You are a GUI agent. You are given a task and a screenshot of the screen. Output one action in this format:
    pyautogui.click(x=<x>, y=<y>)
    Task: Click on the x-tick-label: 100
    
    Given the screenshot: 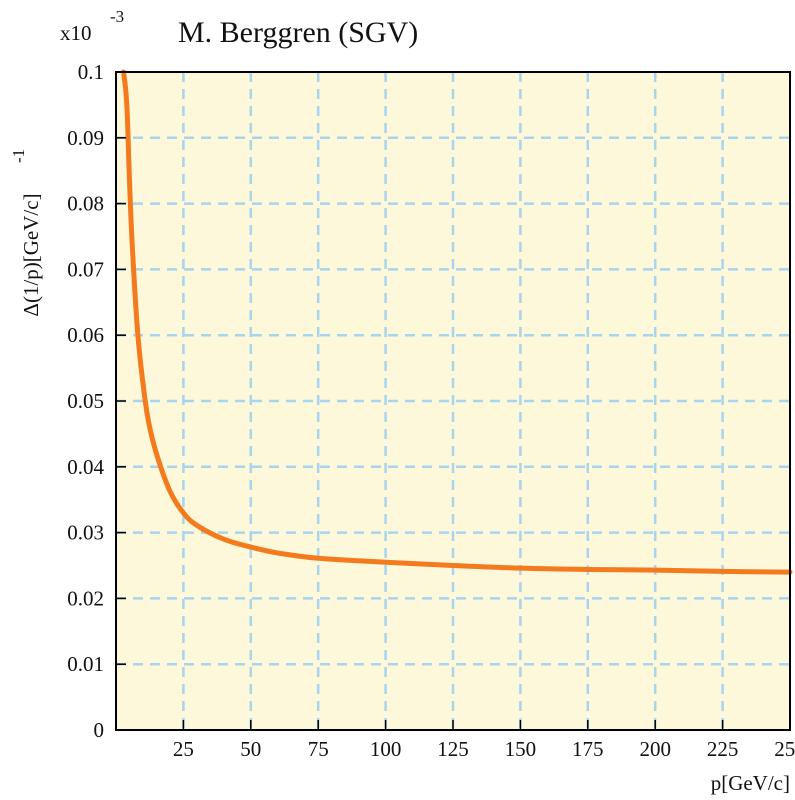 What is the action you would take?
    pyautogui.click(x=386, y=749)
    